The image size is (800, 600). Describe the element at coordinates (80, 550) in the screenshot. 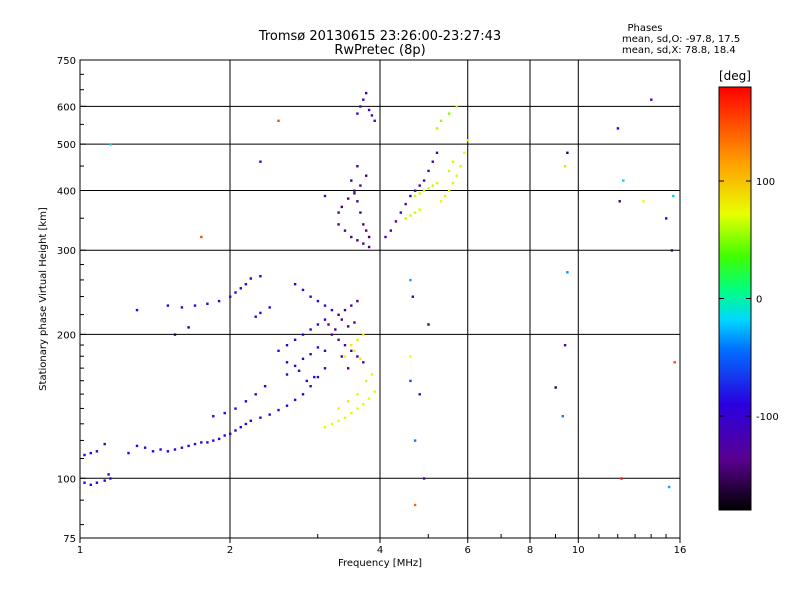

I see `x-tick-label: 1` at that location.